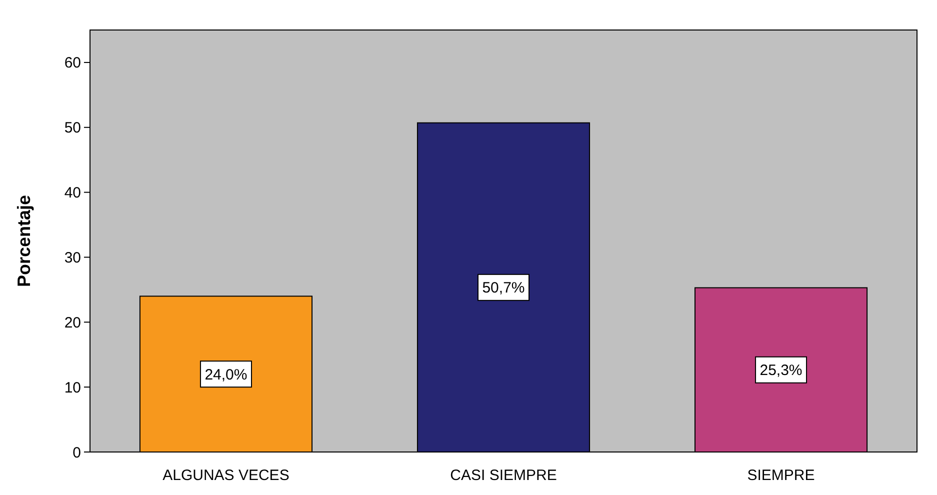 This screenshot has height=495, width=937. I want to click on y-tick-label: 0, so click(76, 453).